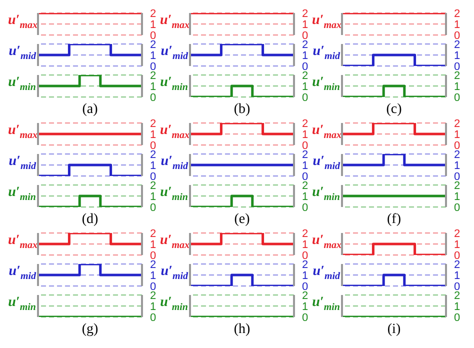  What do you see at coordinates (394, 219) in the screenshot?
I see `text: (f)` at bounding box center [394, 219].